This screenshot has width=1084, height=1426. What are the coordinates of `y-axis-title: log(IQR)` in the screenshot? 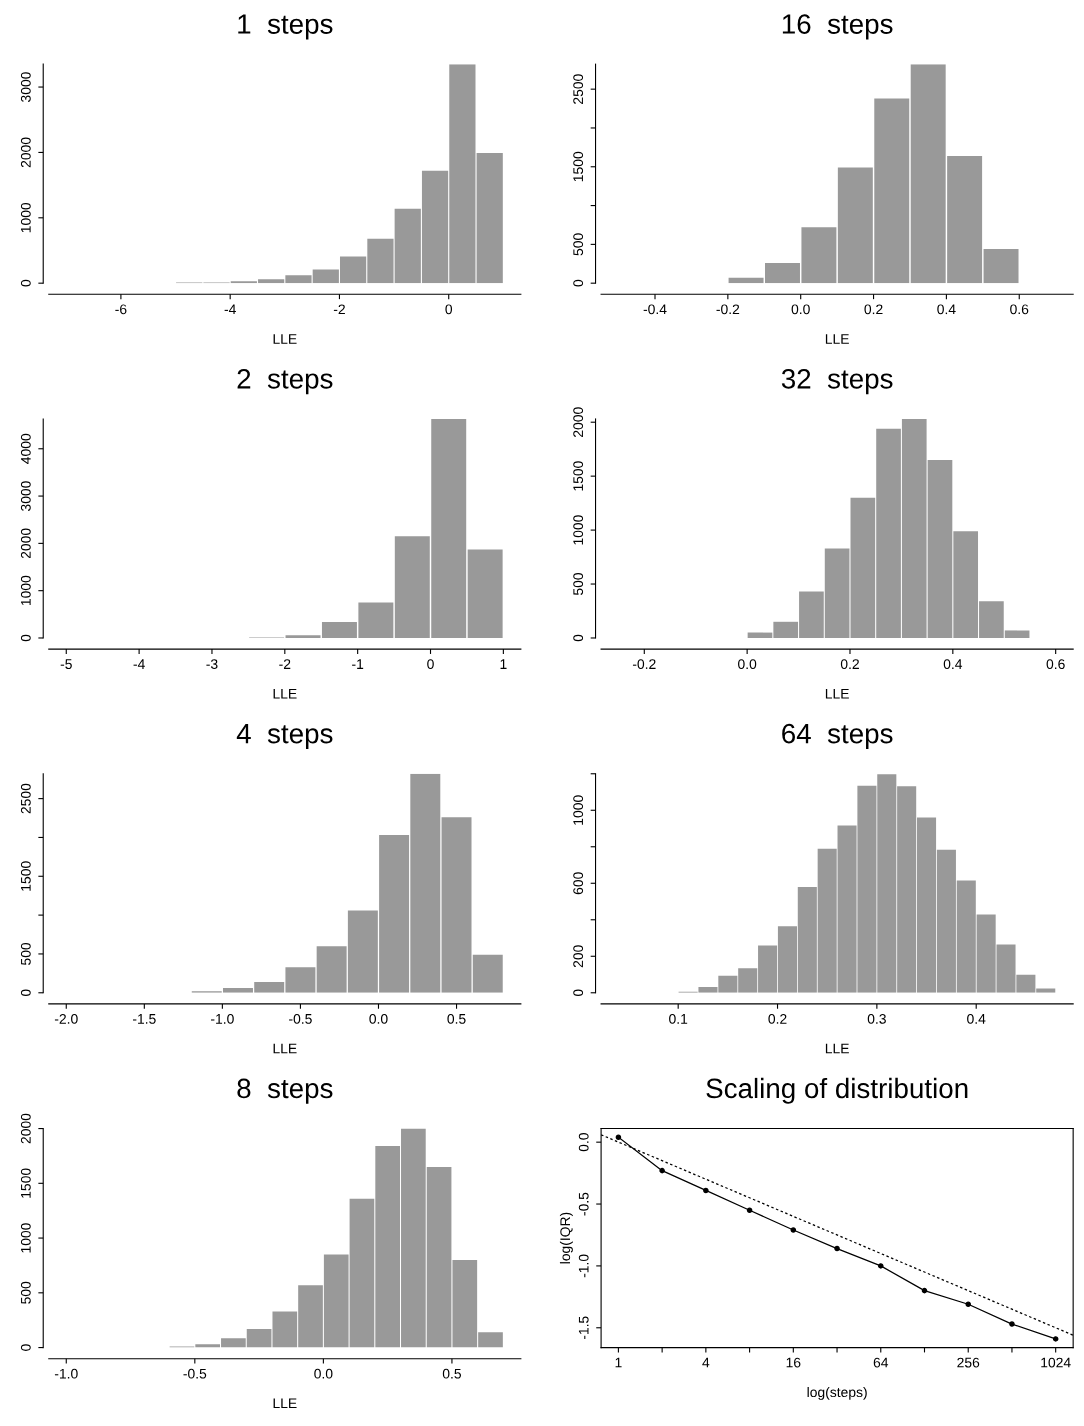 It's located at (566, 1238).